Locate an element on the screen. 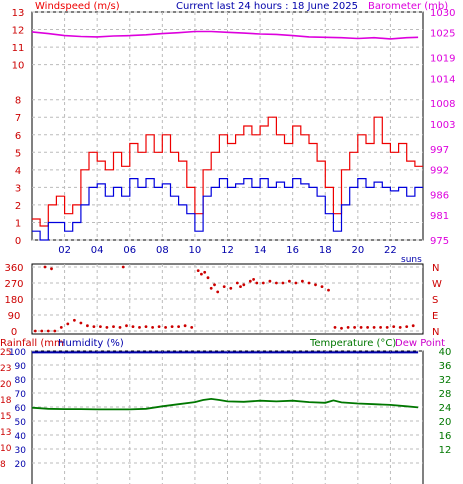 This screenshot has height=484, width=463. barometer-tick-label: 1030 is located at coordinates (442, 13).